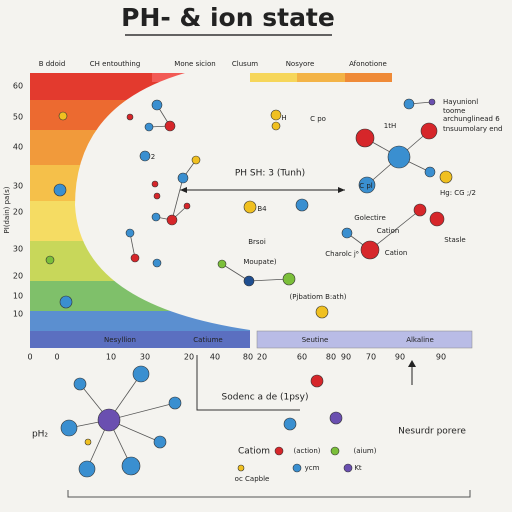 This screenshot has width=512, height=512. I want to click on y-tick-label: 50, so click(18, 117).